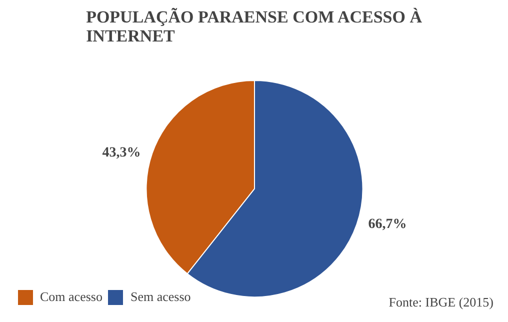 The height and width of the screenshot is (322, 508). What do you see at coordinates (441, 302) in the screenshot?
I see `source-note: Fonte: IBGE (2015)` at bounding box center [441, 302].